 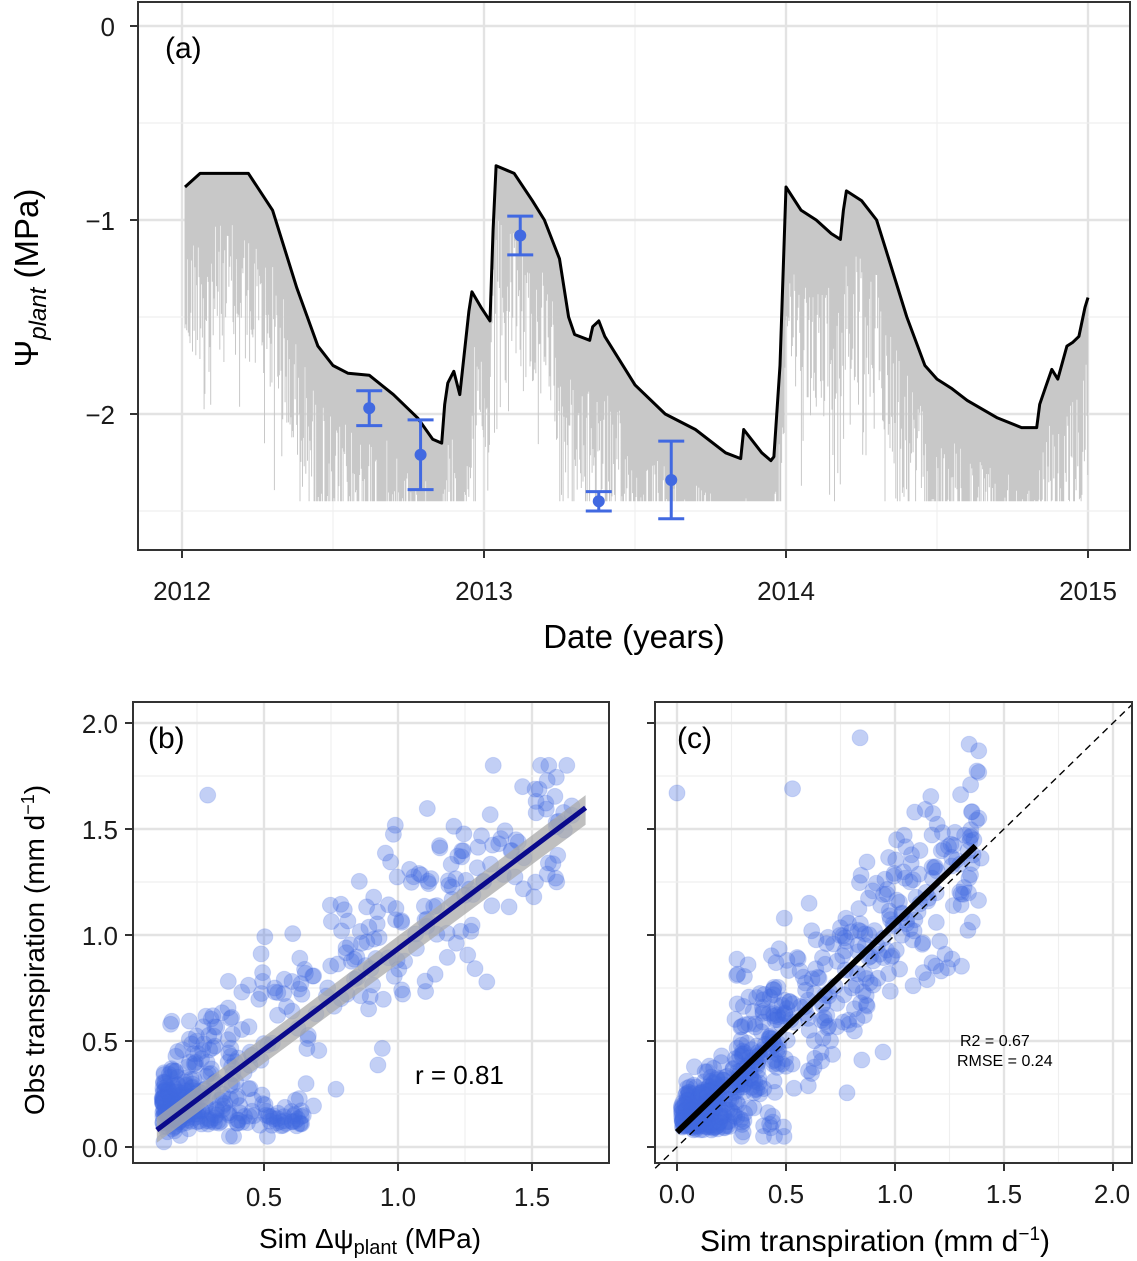 What do you see at coordinates (371, 969) in the screenshot?
I see `panel-b-fit-line` at bounding box center [371, 969].